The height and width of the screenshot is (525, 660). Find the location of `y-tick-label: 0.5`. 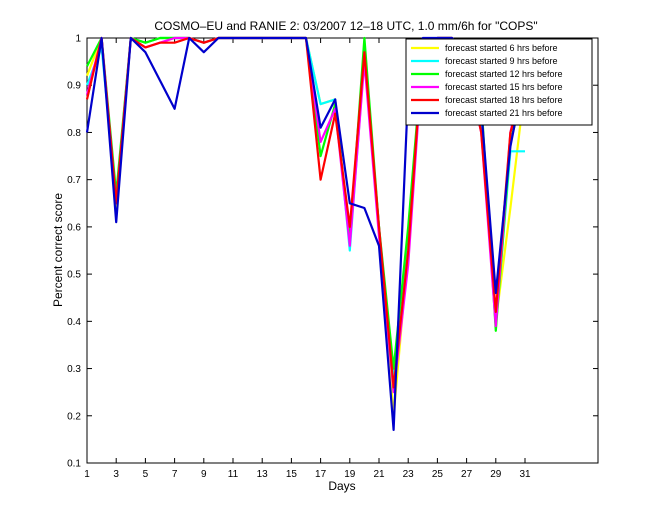

y-tick-label: 0.5 is located at coordinates (74, 275).